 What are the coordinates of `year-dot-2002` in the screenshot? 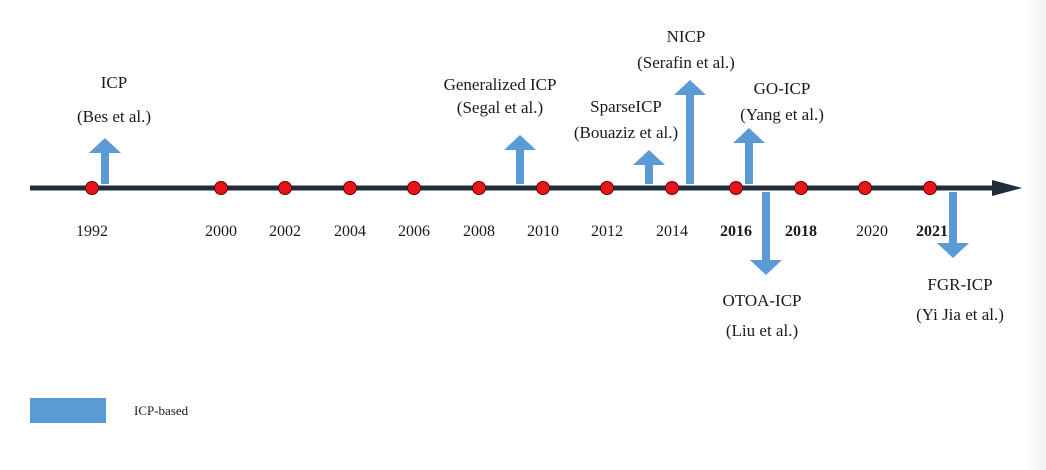 It's located at (285, 188).